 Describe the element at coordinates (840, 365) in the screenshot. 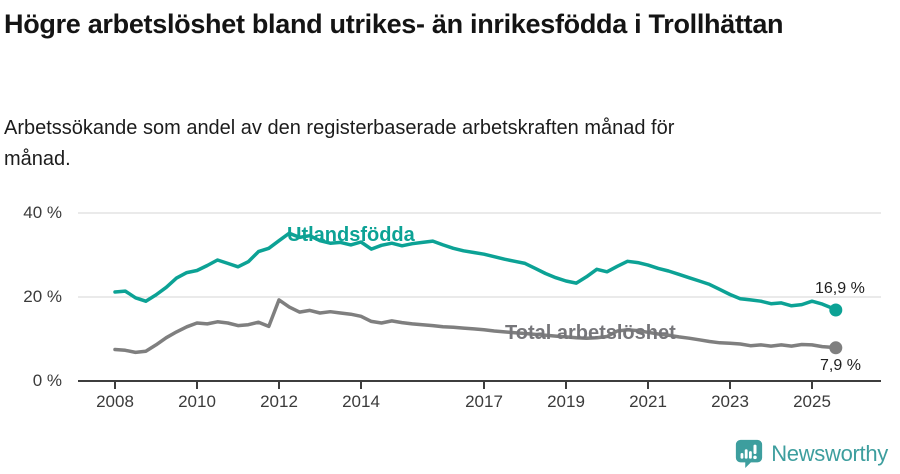

I see `end-value-label-total: 7,9 %` at that location.